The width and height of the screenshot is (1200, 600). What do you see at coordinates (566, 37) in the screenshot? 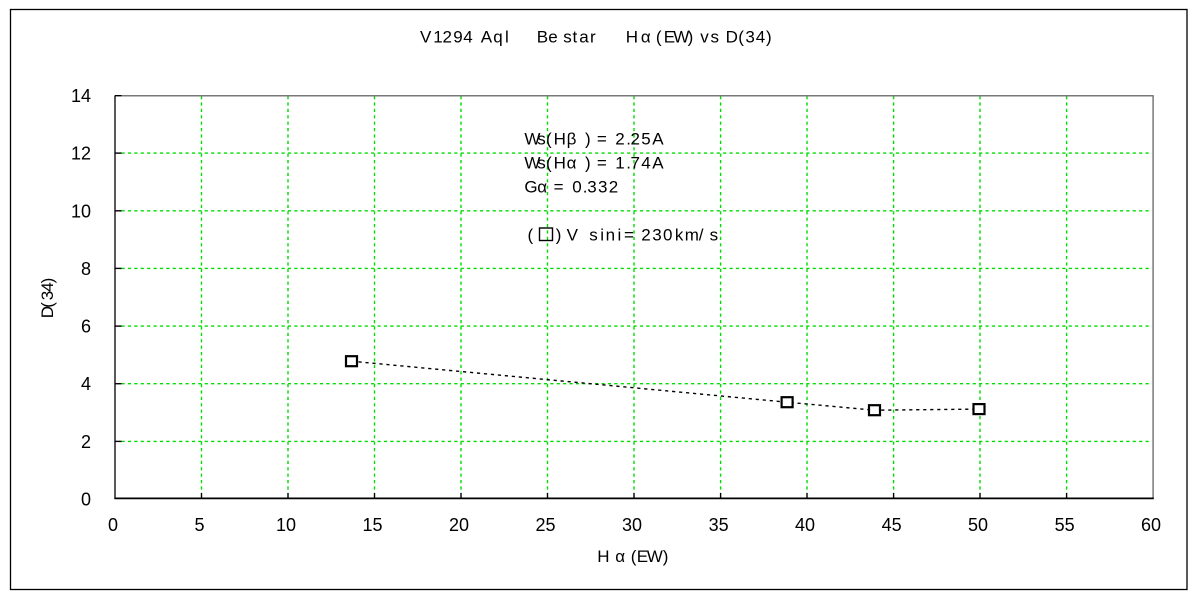
I see `svg-text: Bestar` at bounding box center [566, 37].